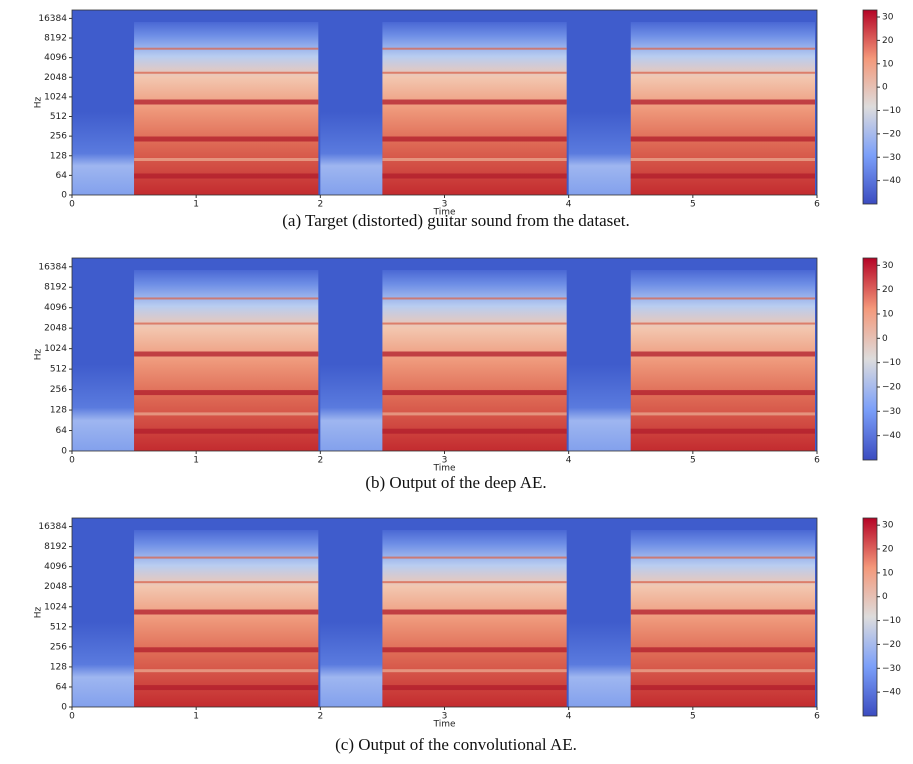  What do you see at coordinates (885, 339) in the screenshot?
I see `colorbar-tick-label: 0` at bounding box center [885, 339].